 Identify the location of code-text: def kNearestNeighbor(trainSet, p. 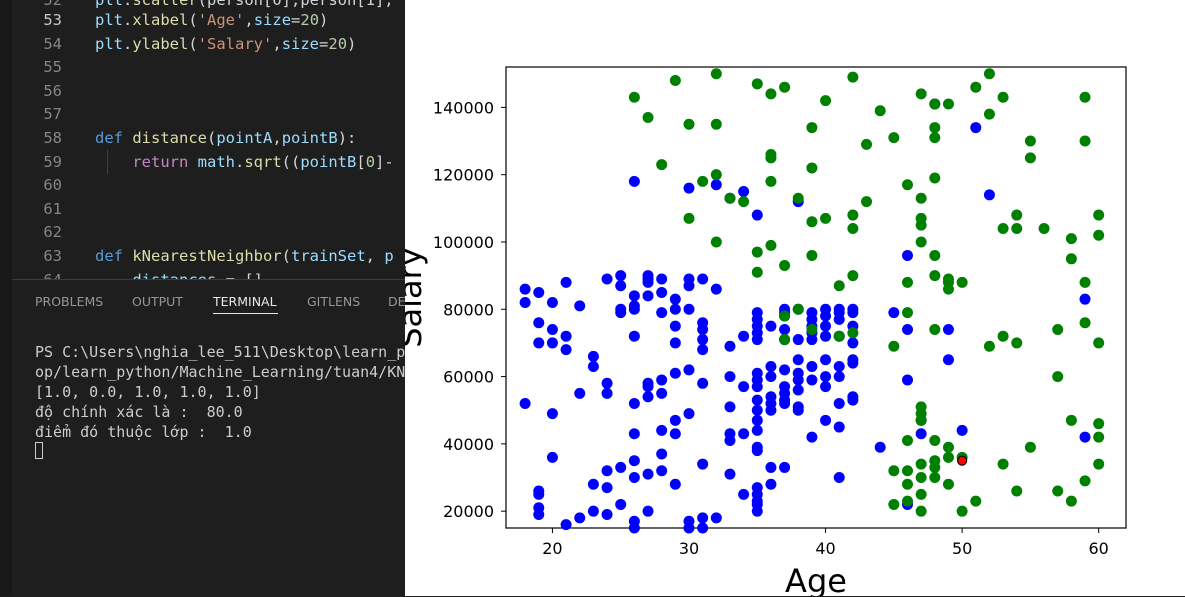
(244, 256).